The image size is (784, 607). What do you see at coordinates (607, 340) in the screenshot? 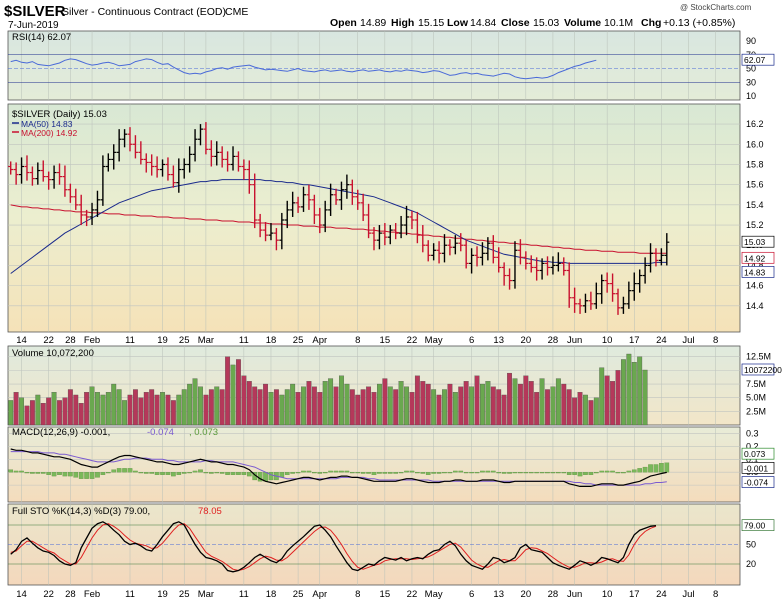
I see `x-tick-label: 10` at bounding box center [607, 340].